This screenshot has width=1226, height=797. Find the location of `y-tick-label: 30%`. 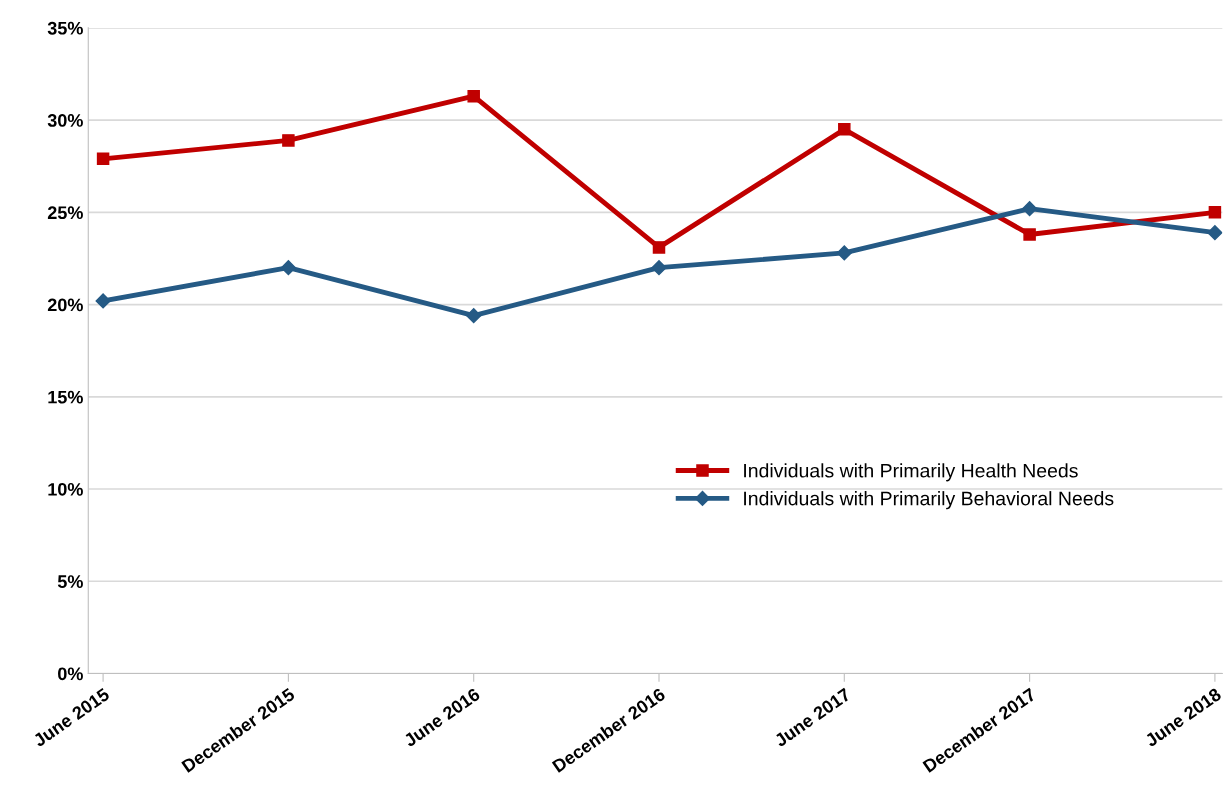

y-tick-label: 30% is located at coordinates (65, 120).